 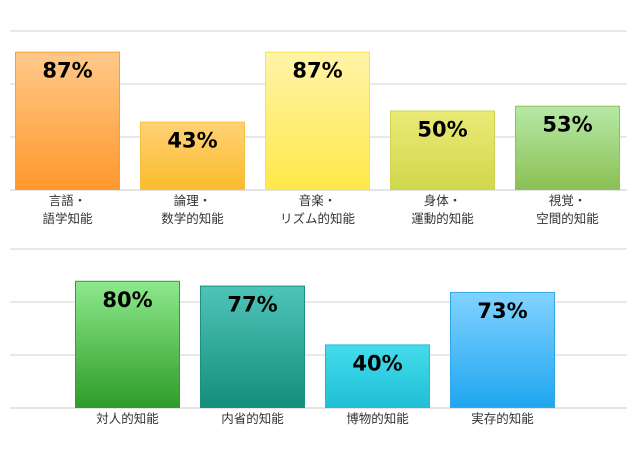 I want to click on category-label: 内省的知能, so click(x=252, y=418).